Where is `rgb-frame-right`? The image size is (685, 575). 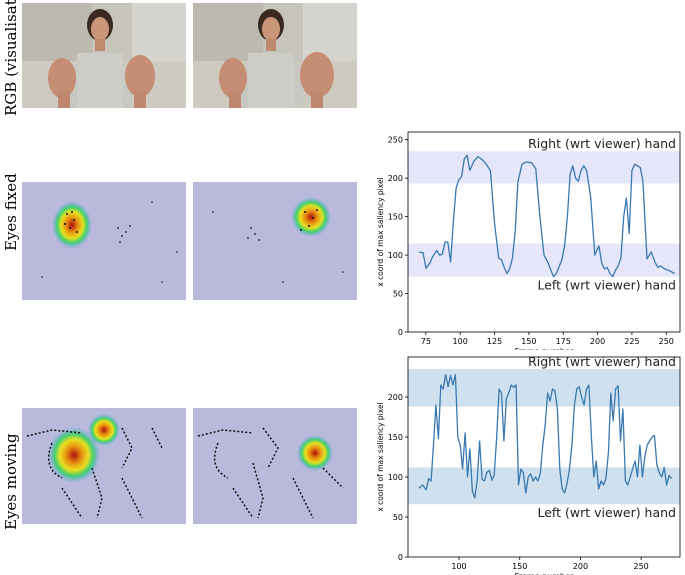 rgb-frame-right is located at coordinates (275, 55).